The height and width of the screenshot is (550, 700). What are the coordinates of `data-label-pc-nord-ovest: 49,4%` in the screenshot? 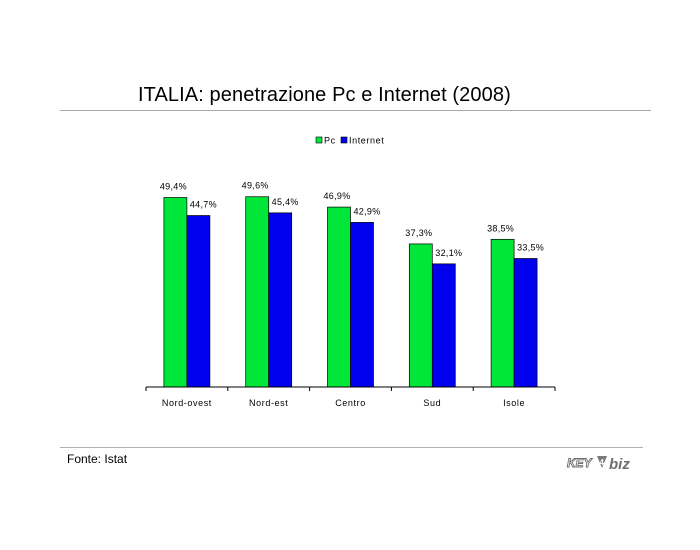 It's located at (173, 187).